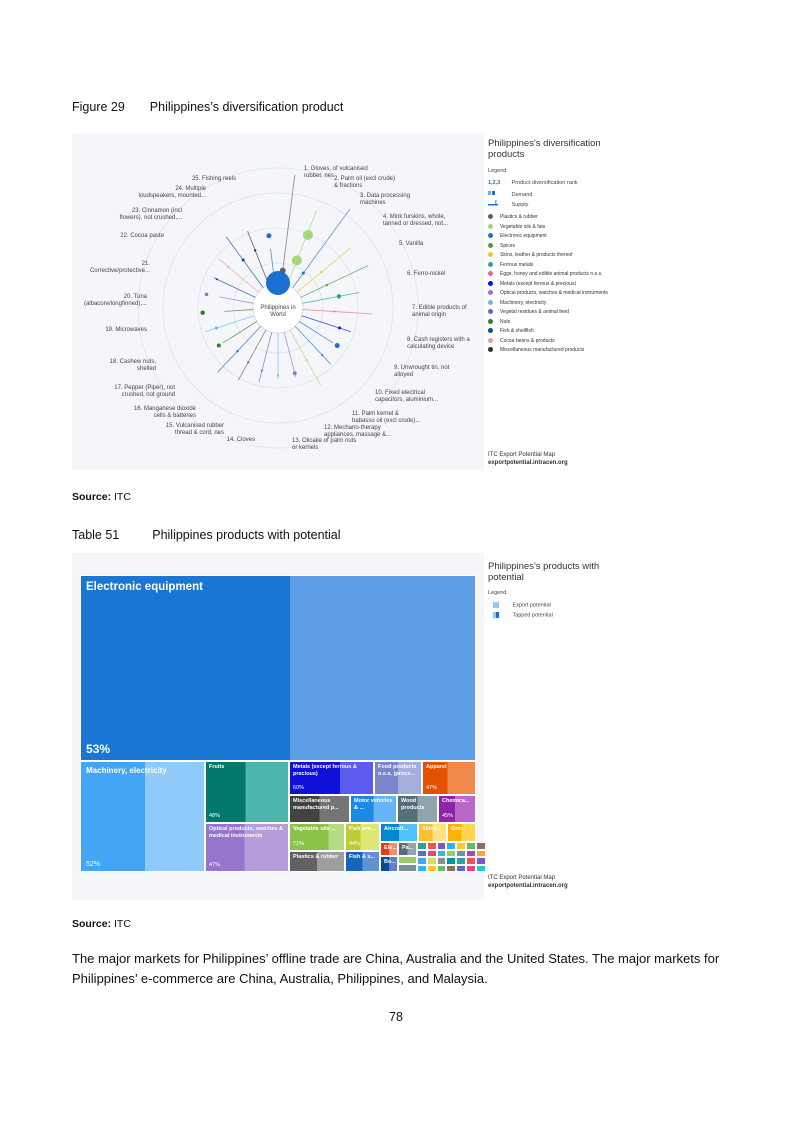 This screenshot has width=793, height=1122. What do you see at coordinates (426, 274) in the screenshot?
I see `product-label-line1: 6. Ferro-nickel` at bounding box center [426, 274].